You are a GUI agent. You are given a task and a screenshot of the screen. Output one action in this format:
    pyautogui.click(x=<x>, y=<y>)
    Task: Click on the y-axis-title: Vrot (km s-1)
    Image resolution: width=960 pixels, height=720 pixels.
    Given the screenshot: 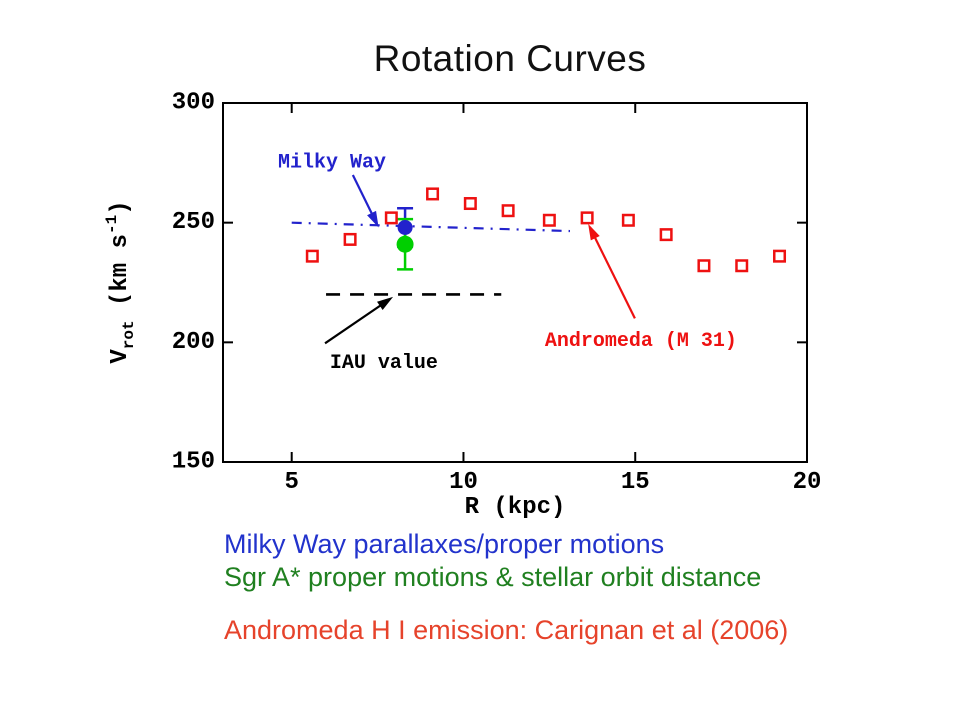 What is the action you would take?
    pyautogui.click(x=120, y=281)
    